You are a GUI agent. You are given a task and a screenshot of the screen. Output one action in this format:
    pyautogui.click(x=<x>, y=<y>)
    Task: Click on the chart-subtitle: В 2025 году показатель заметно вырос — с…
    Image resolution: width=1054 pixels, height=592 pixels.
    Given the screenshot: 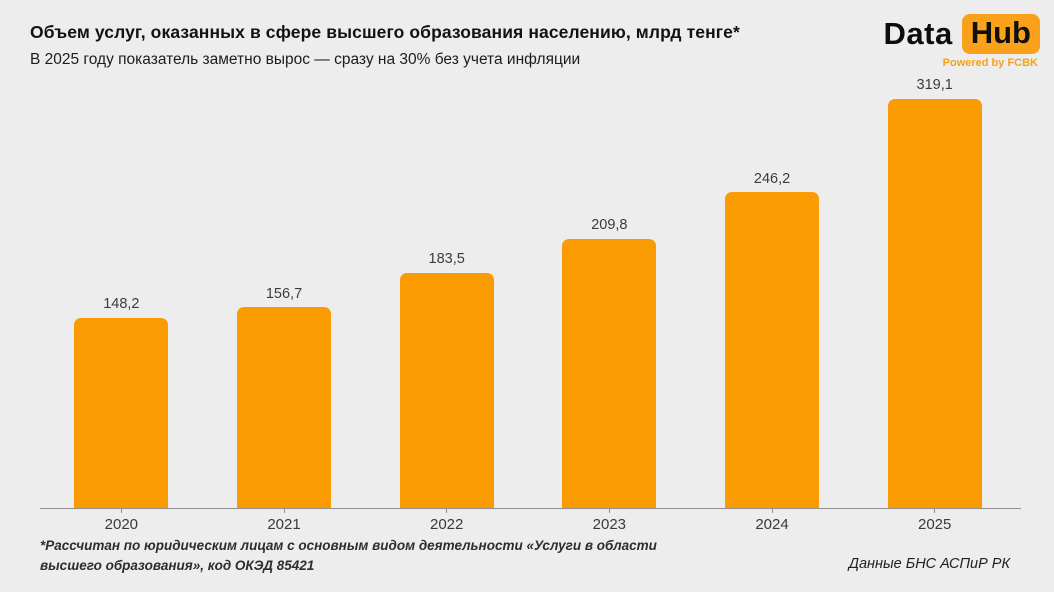 What is the action you would take?
    pyautogui.click(x=305, y=59)
    